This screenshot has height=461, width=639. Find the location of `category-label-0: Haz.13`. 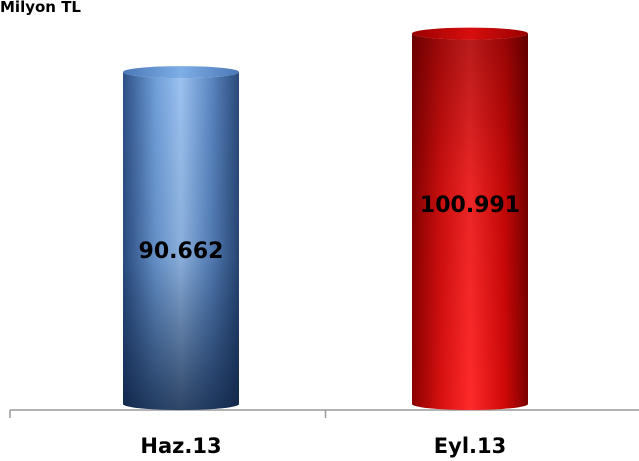

category-label-0: Haz.13 is located at coordinates (180, 446).